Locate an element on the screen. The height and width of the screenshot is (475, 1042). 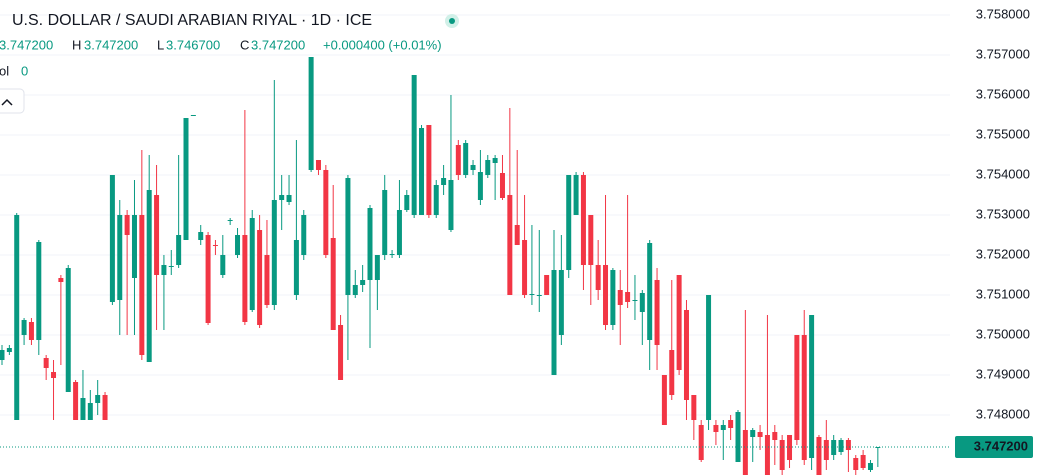
collapse-button is located at coordinates (12, 101).